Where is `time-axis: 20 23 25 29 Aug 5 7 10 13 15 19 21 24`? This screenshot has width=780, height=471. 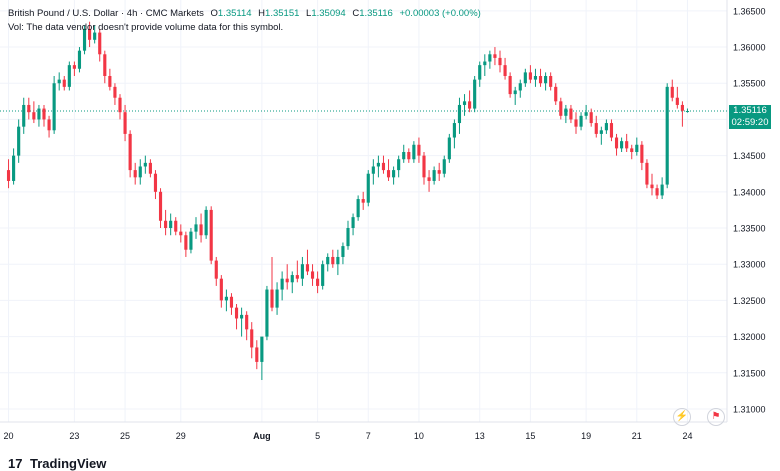 time-axis: 20 23 25 29 Aug 5 7 10 13 15 19 21 24 is located at coordinates (348, 436).